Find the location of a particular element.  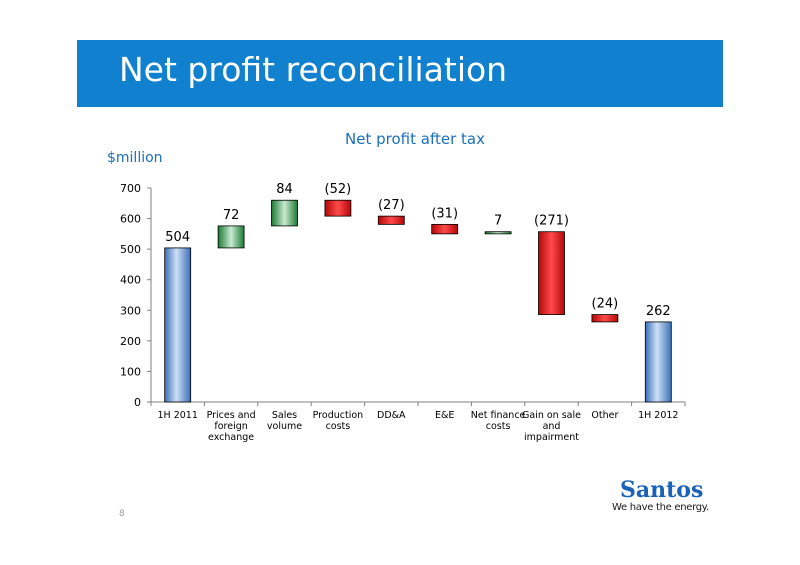

title-banner: Net profit reconciliation is located at coordinates (400, 73).